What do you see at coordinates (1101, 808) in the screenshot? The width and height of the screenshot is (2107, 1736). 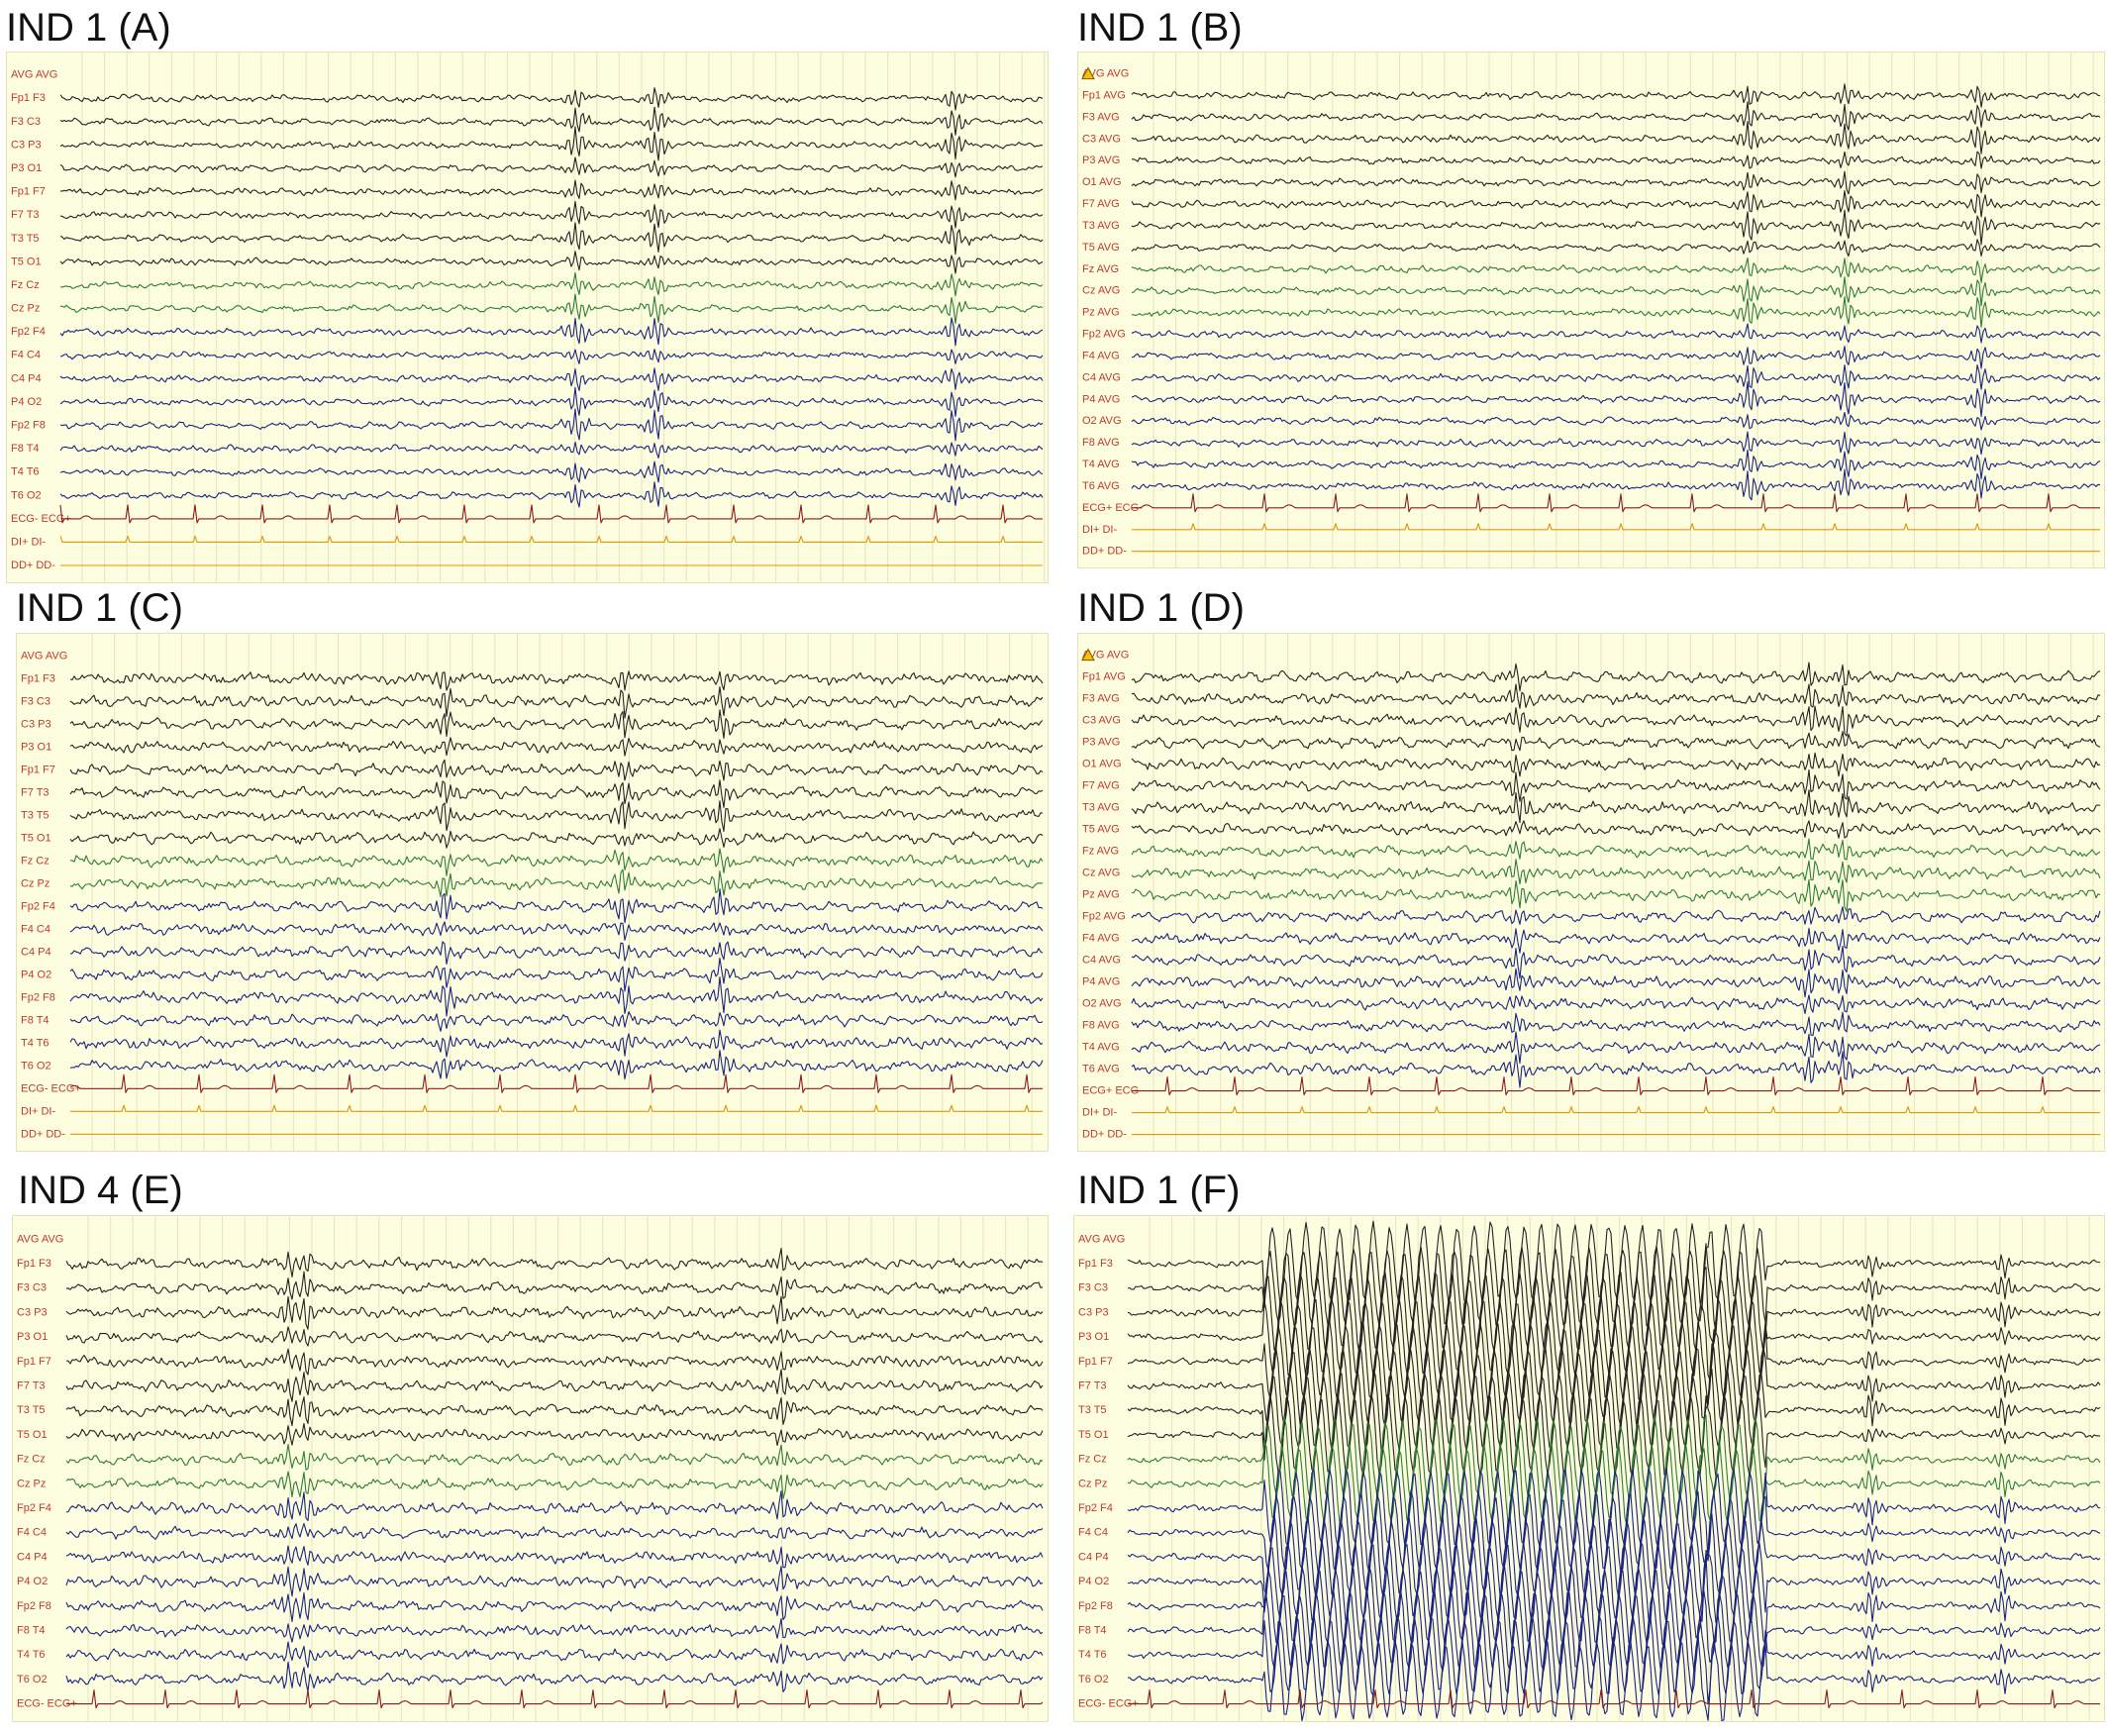 I see `channel-label: T3 AVG` at bounding box center [1101, 808].